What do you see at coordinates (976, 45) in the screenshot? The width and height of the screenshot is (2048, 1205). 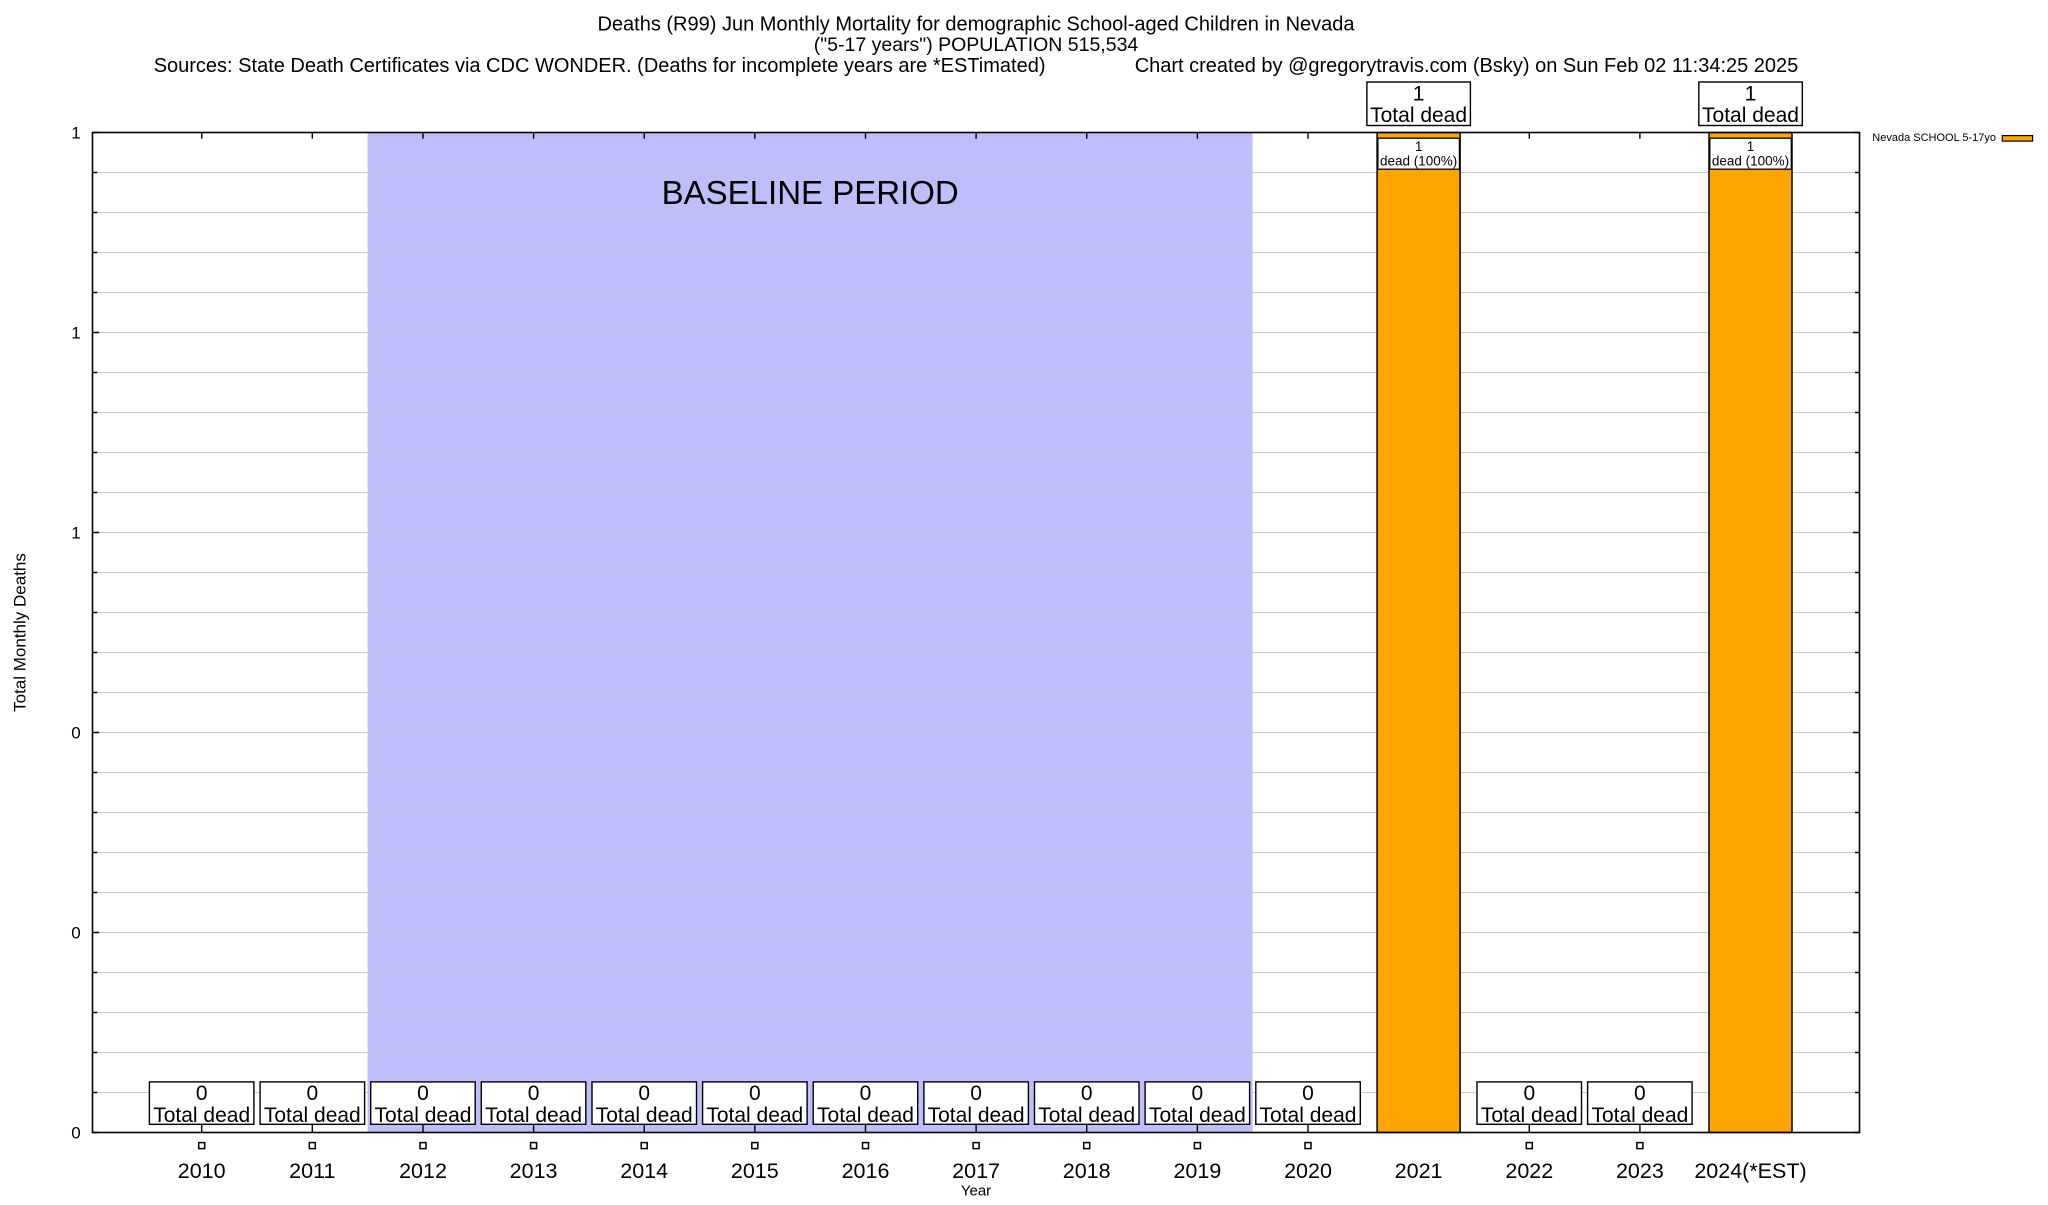 I see `svg-text:("5-17 years") POPULATION 515,: ("5-17 years") POPULATION 515,534` at bounding box center [976, 45].